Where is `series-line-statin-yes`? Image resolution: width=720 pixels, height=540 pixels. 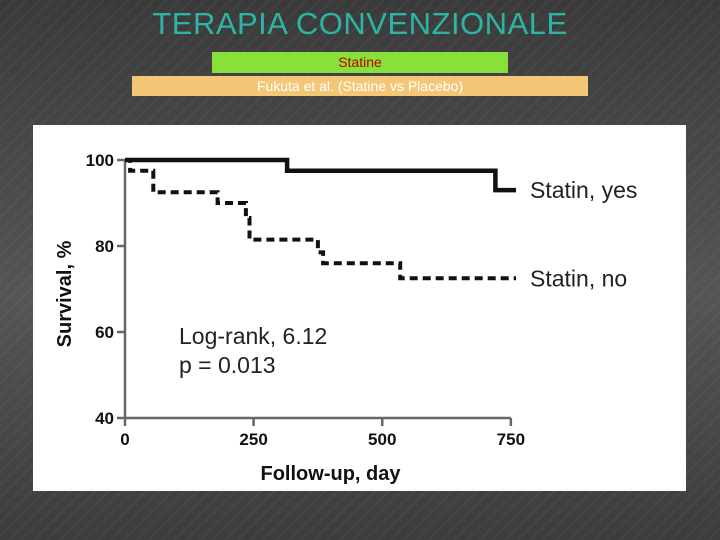
series-line-statin-yes is located at coordinates (320, 175).